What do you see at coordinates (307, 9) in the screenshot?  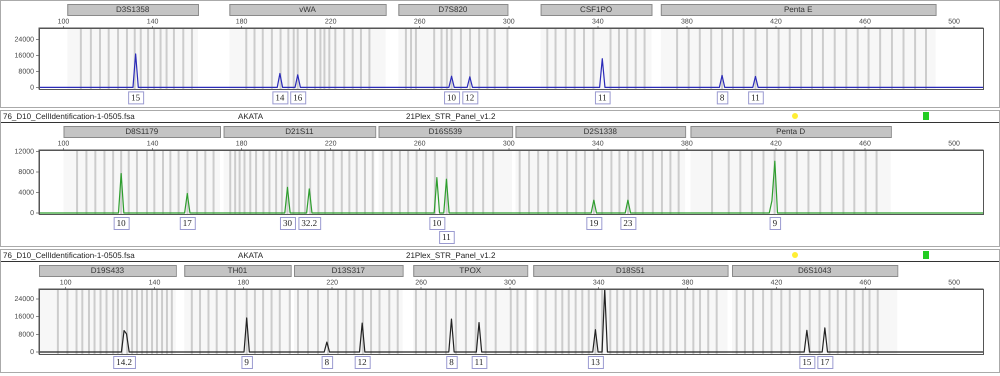 I see `band-label: vWA` at bounding box center [307, 9].